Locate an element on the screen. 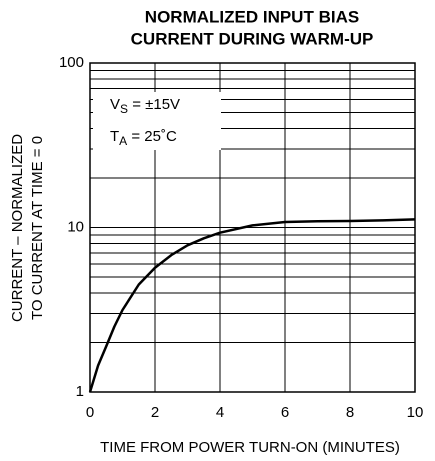 This screenshot has height=461, width=435. y-tick-label: 10 is located at coordinates (75, 226).